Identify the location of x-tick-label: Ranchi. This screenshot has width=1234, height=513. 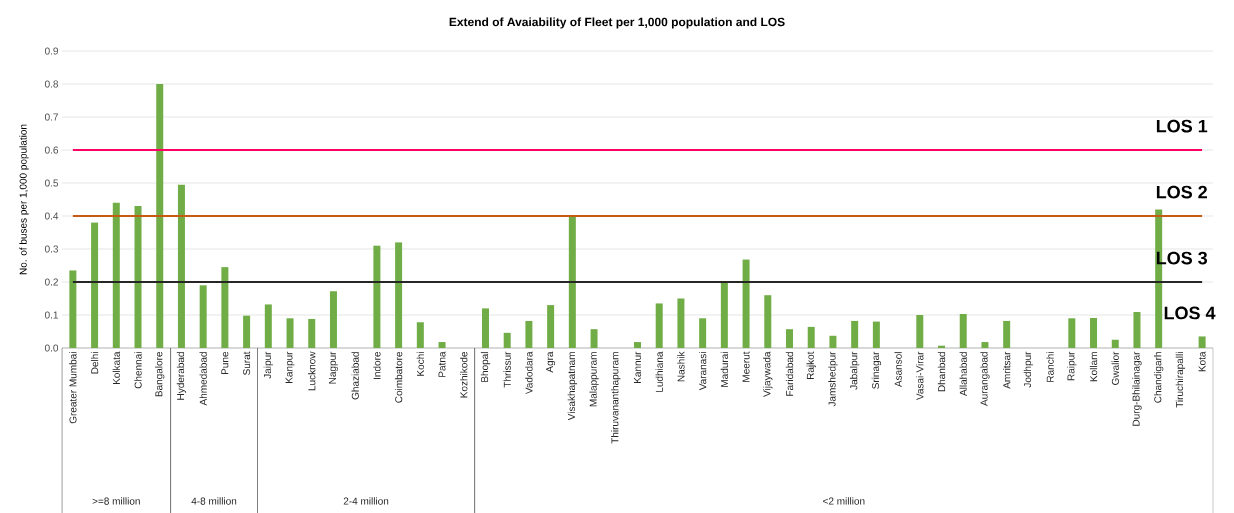
(1050, 367).